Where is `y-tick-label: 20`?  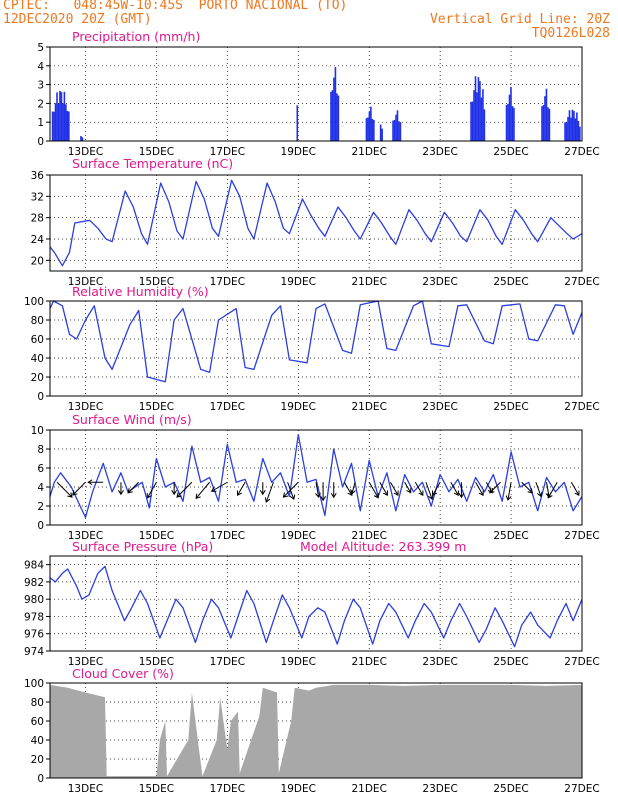
y-tick-label: 20 is located at coordinates (37, 261).